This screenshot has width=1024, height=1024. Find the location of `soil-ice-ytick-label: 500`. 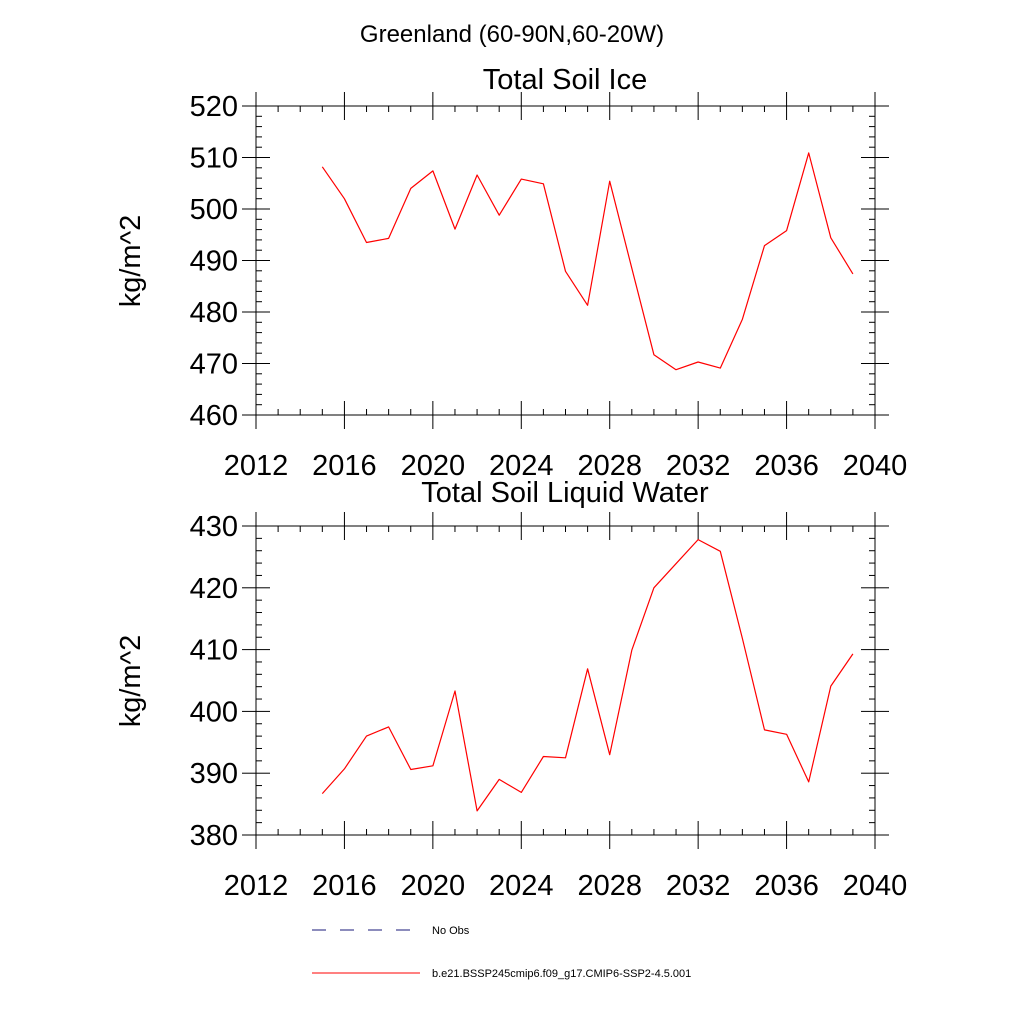

soil-ice-ytick-label: 500 is located at coordinates (214, 210).